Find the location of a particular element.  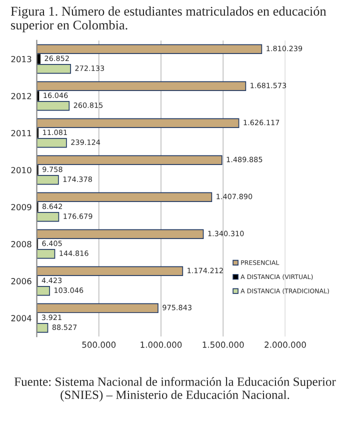

source-note: Fuente: Sistema Nacional de información la Educación Superior (SNIES) – Ministerio de Educación Nacional. is located at coordinates (175, 389).